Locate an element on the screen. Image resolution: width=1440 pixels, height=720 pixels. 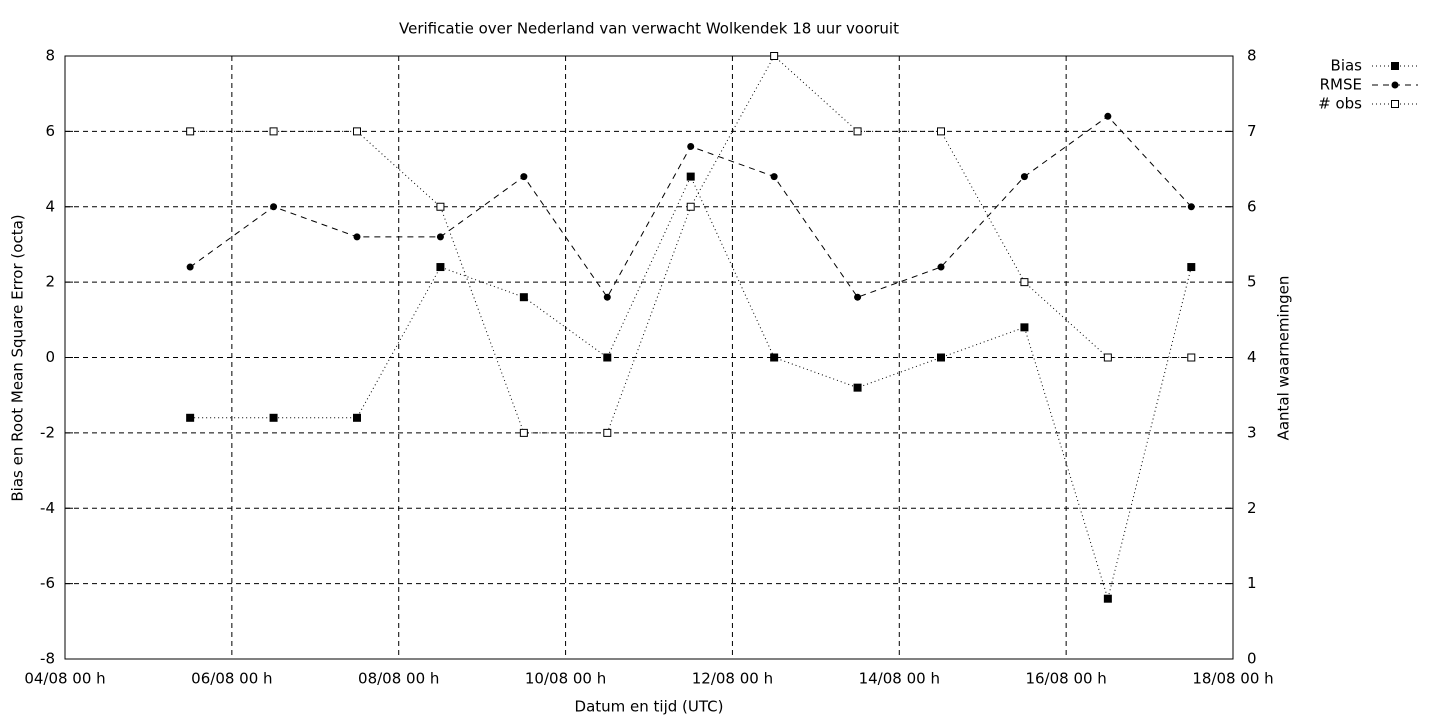
y-tick-label: -8 is located at coordinates (47, 659).